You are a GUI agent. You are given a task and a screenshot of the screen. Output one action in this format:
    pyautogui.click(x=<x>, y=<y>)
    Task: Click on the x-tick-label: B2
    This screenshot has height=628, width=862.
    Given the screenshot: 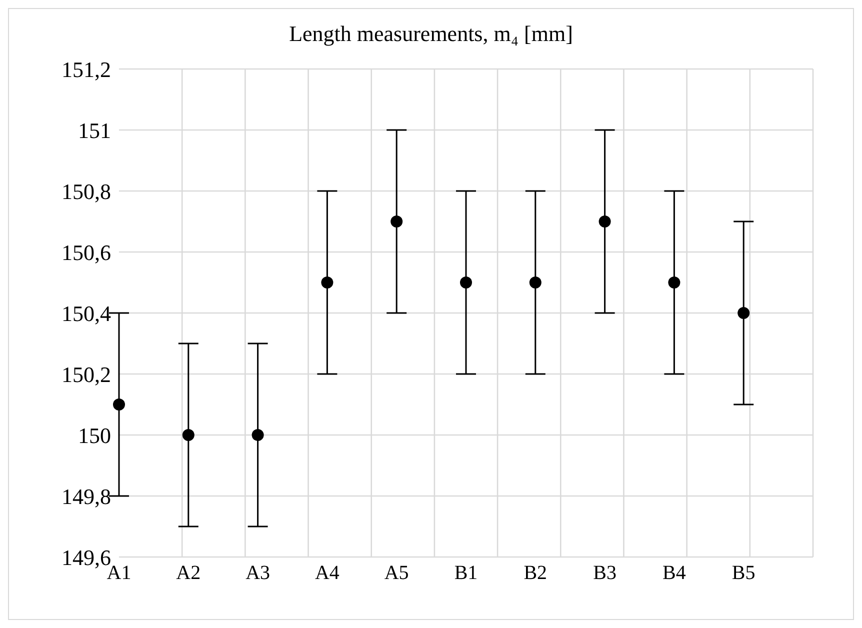 What is the action you would take?
    pyautogui.click(x=536, y=573)
    